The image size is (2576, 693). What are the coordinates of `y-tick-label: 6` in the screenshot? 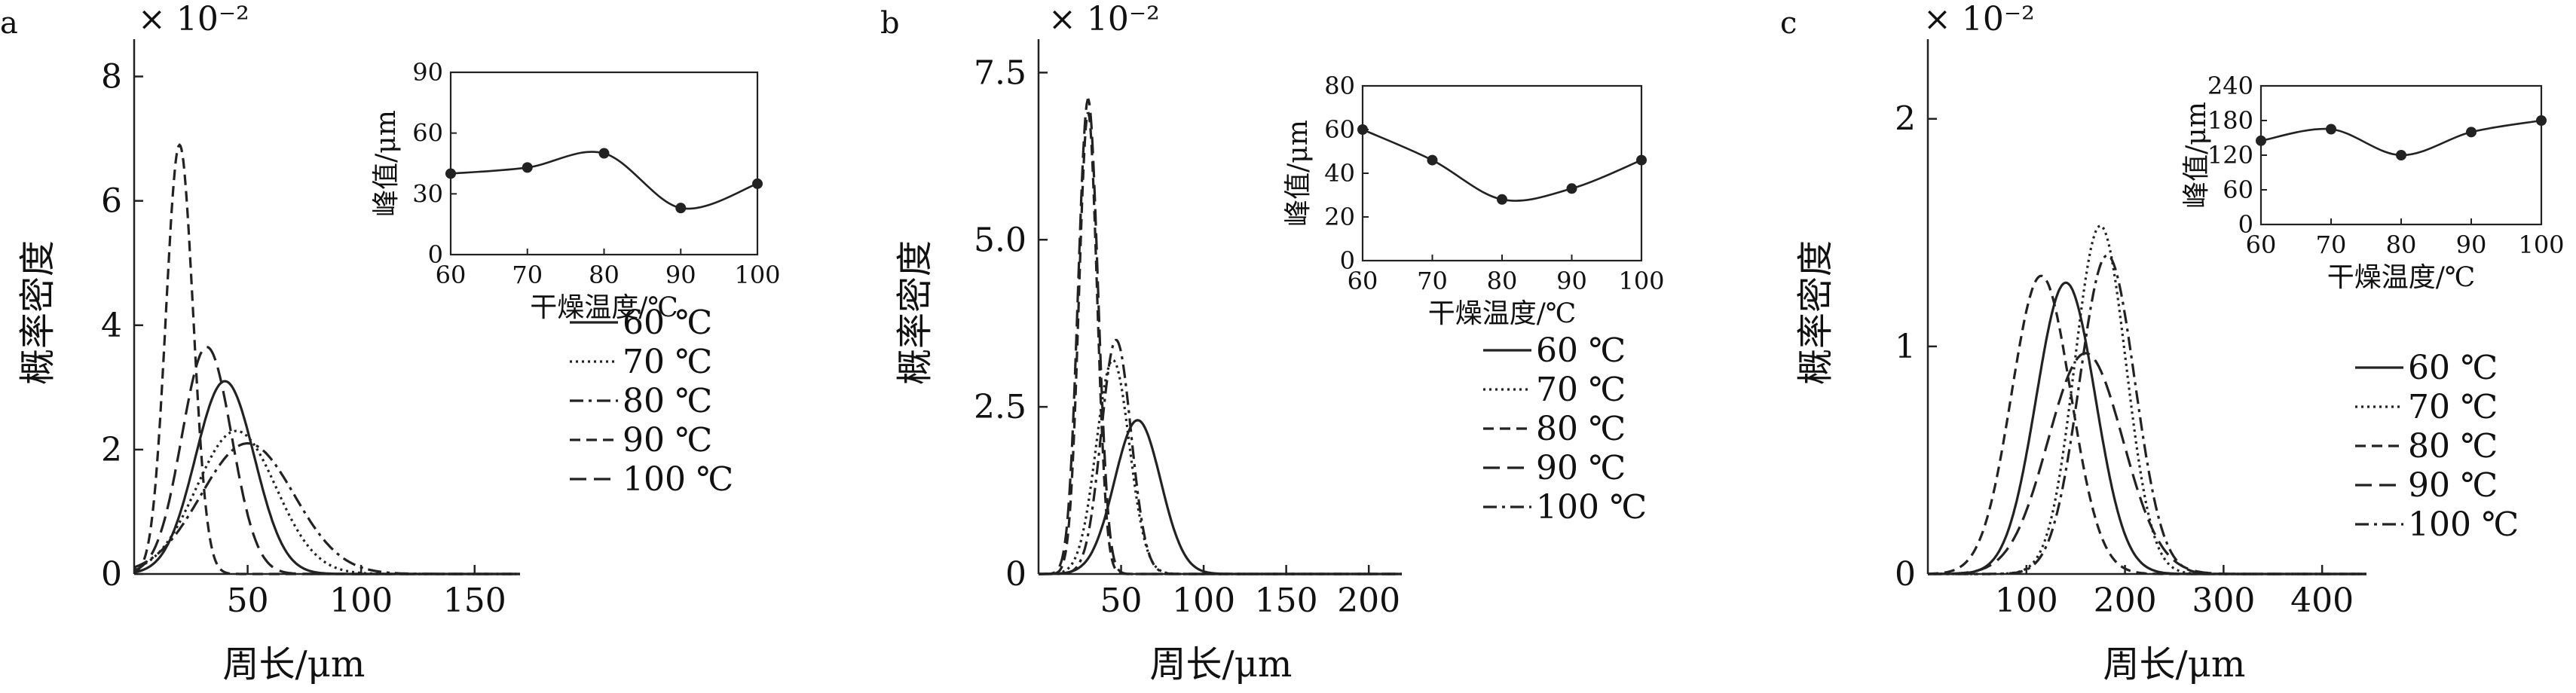 It's located at (111, 201).